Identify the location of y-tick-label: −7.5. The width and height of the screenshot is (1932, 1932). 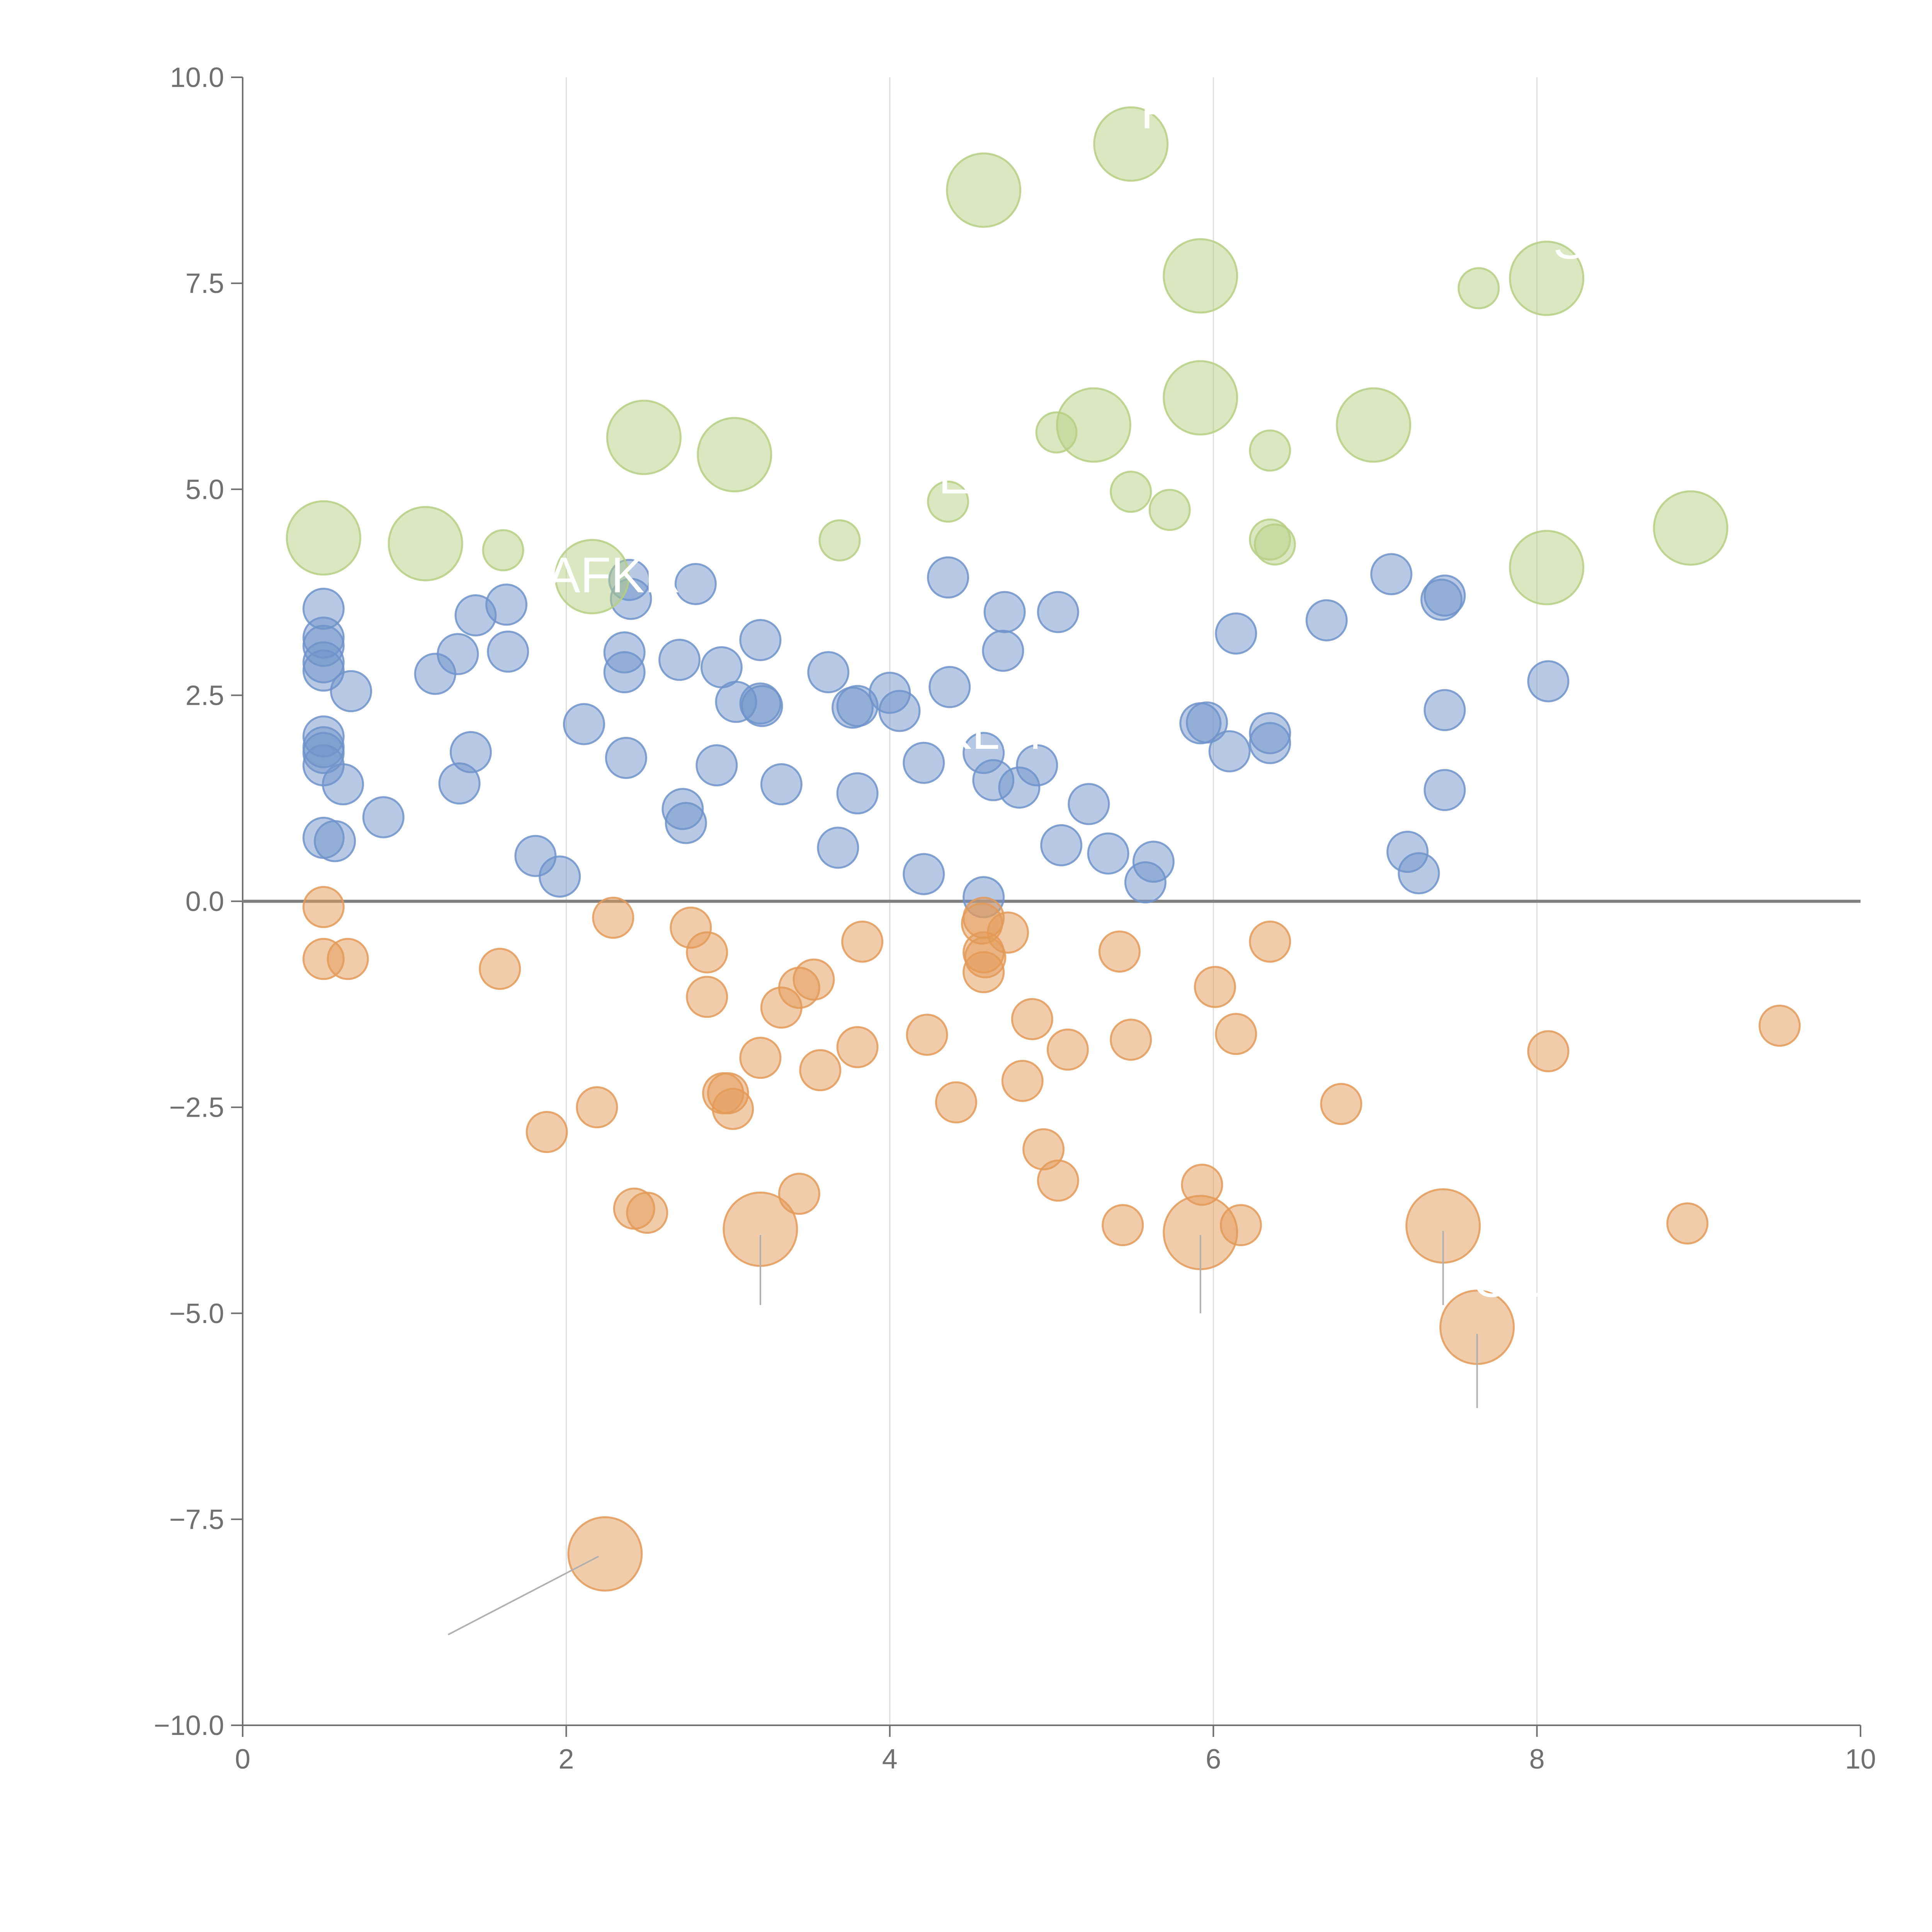
(197, 1519).